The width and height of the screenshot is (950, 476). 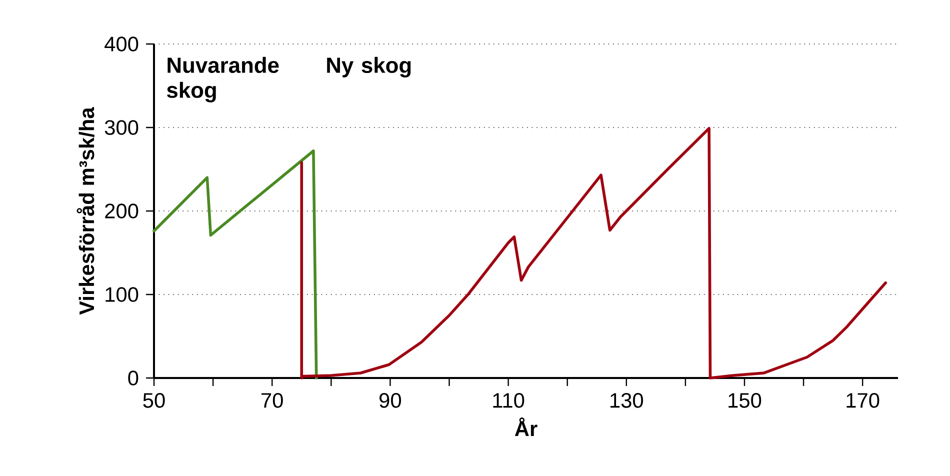 I want to click on y-tick-label: 100, so click(x=122, y=294).